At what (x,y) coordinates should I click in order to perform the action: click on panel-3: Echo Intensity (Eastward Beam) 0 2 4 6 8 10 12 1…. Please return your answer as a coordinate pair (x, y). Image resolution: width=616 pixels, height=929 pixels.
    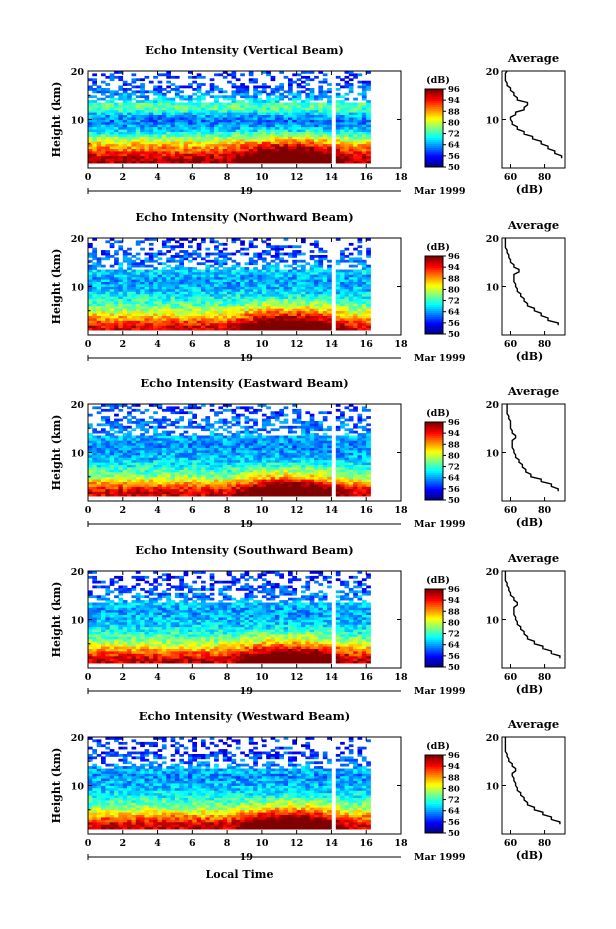
    Looking at the image, I should click on (308, 453).